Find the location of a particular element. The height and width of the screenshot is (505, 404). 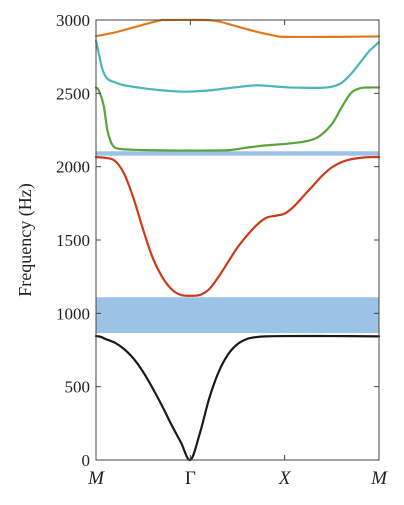

x-tick-label: X is located at coordinates (285, 478).